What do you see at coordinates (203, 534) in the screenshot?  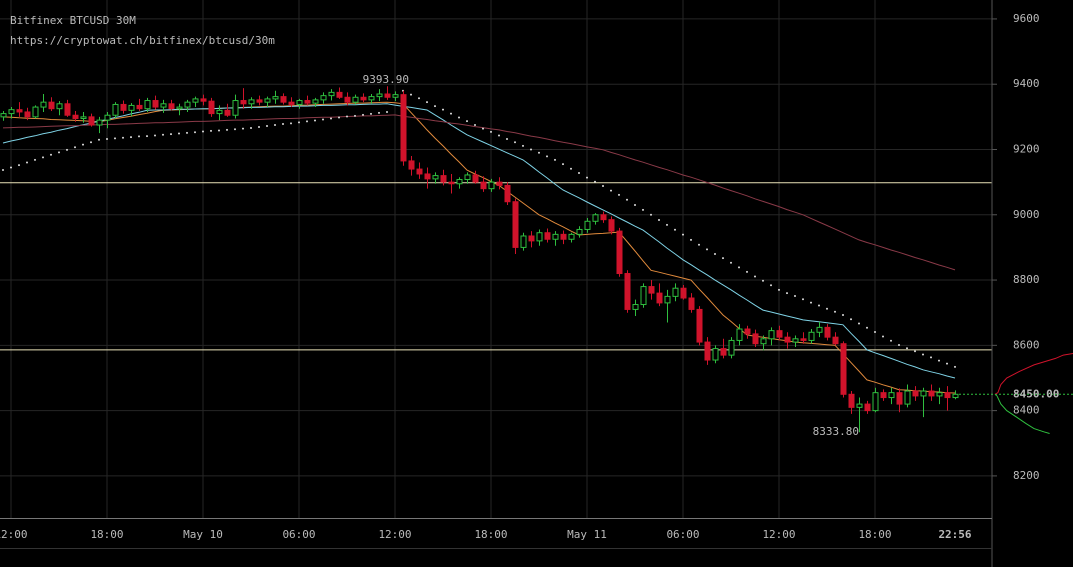 I see `x-tick-label: May 10` at bounding box center [203, 534].